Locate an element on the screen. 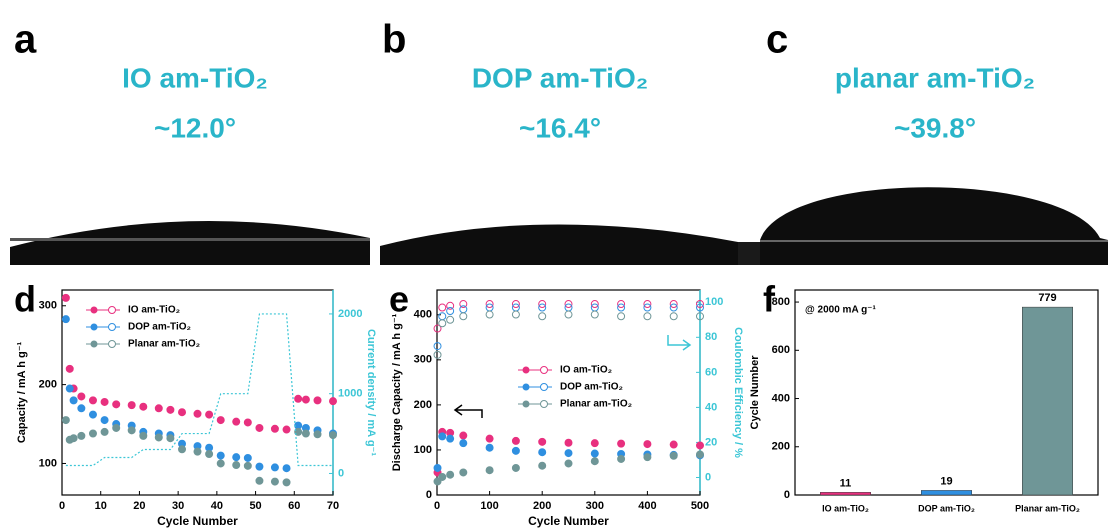 The width and height of the screenshot is (1108, 532). legend-label: Planar am-TiO₂ is located at coordinates (164, 344).